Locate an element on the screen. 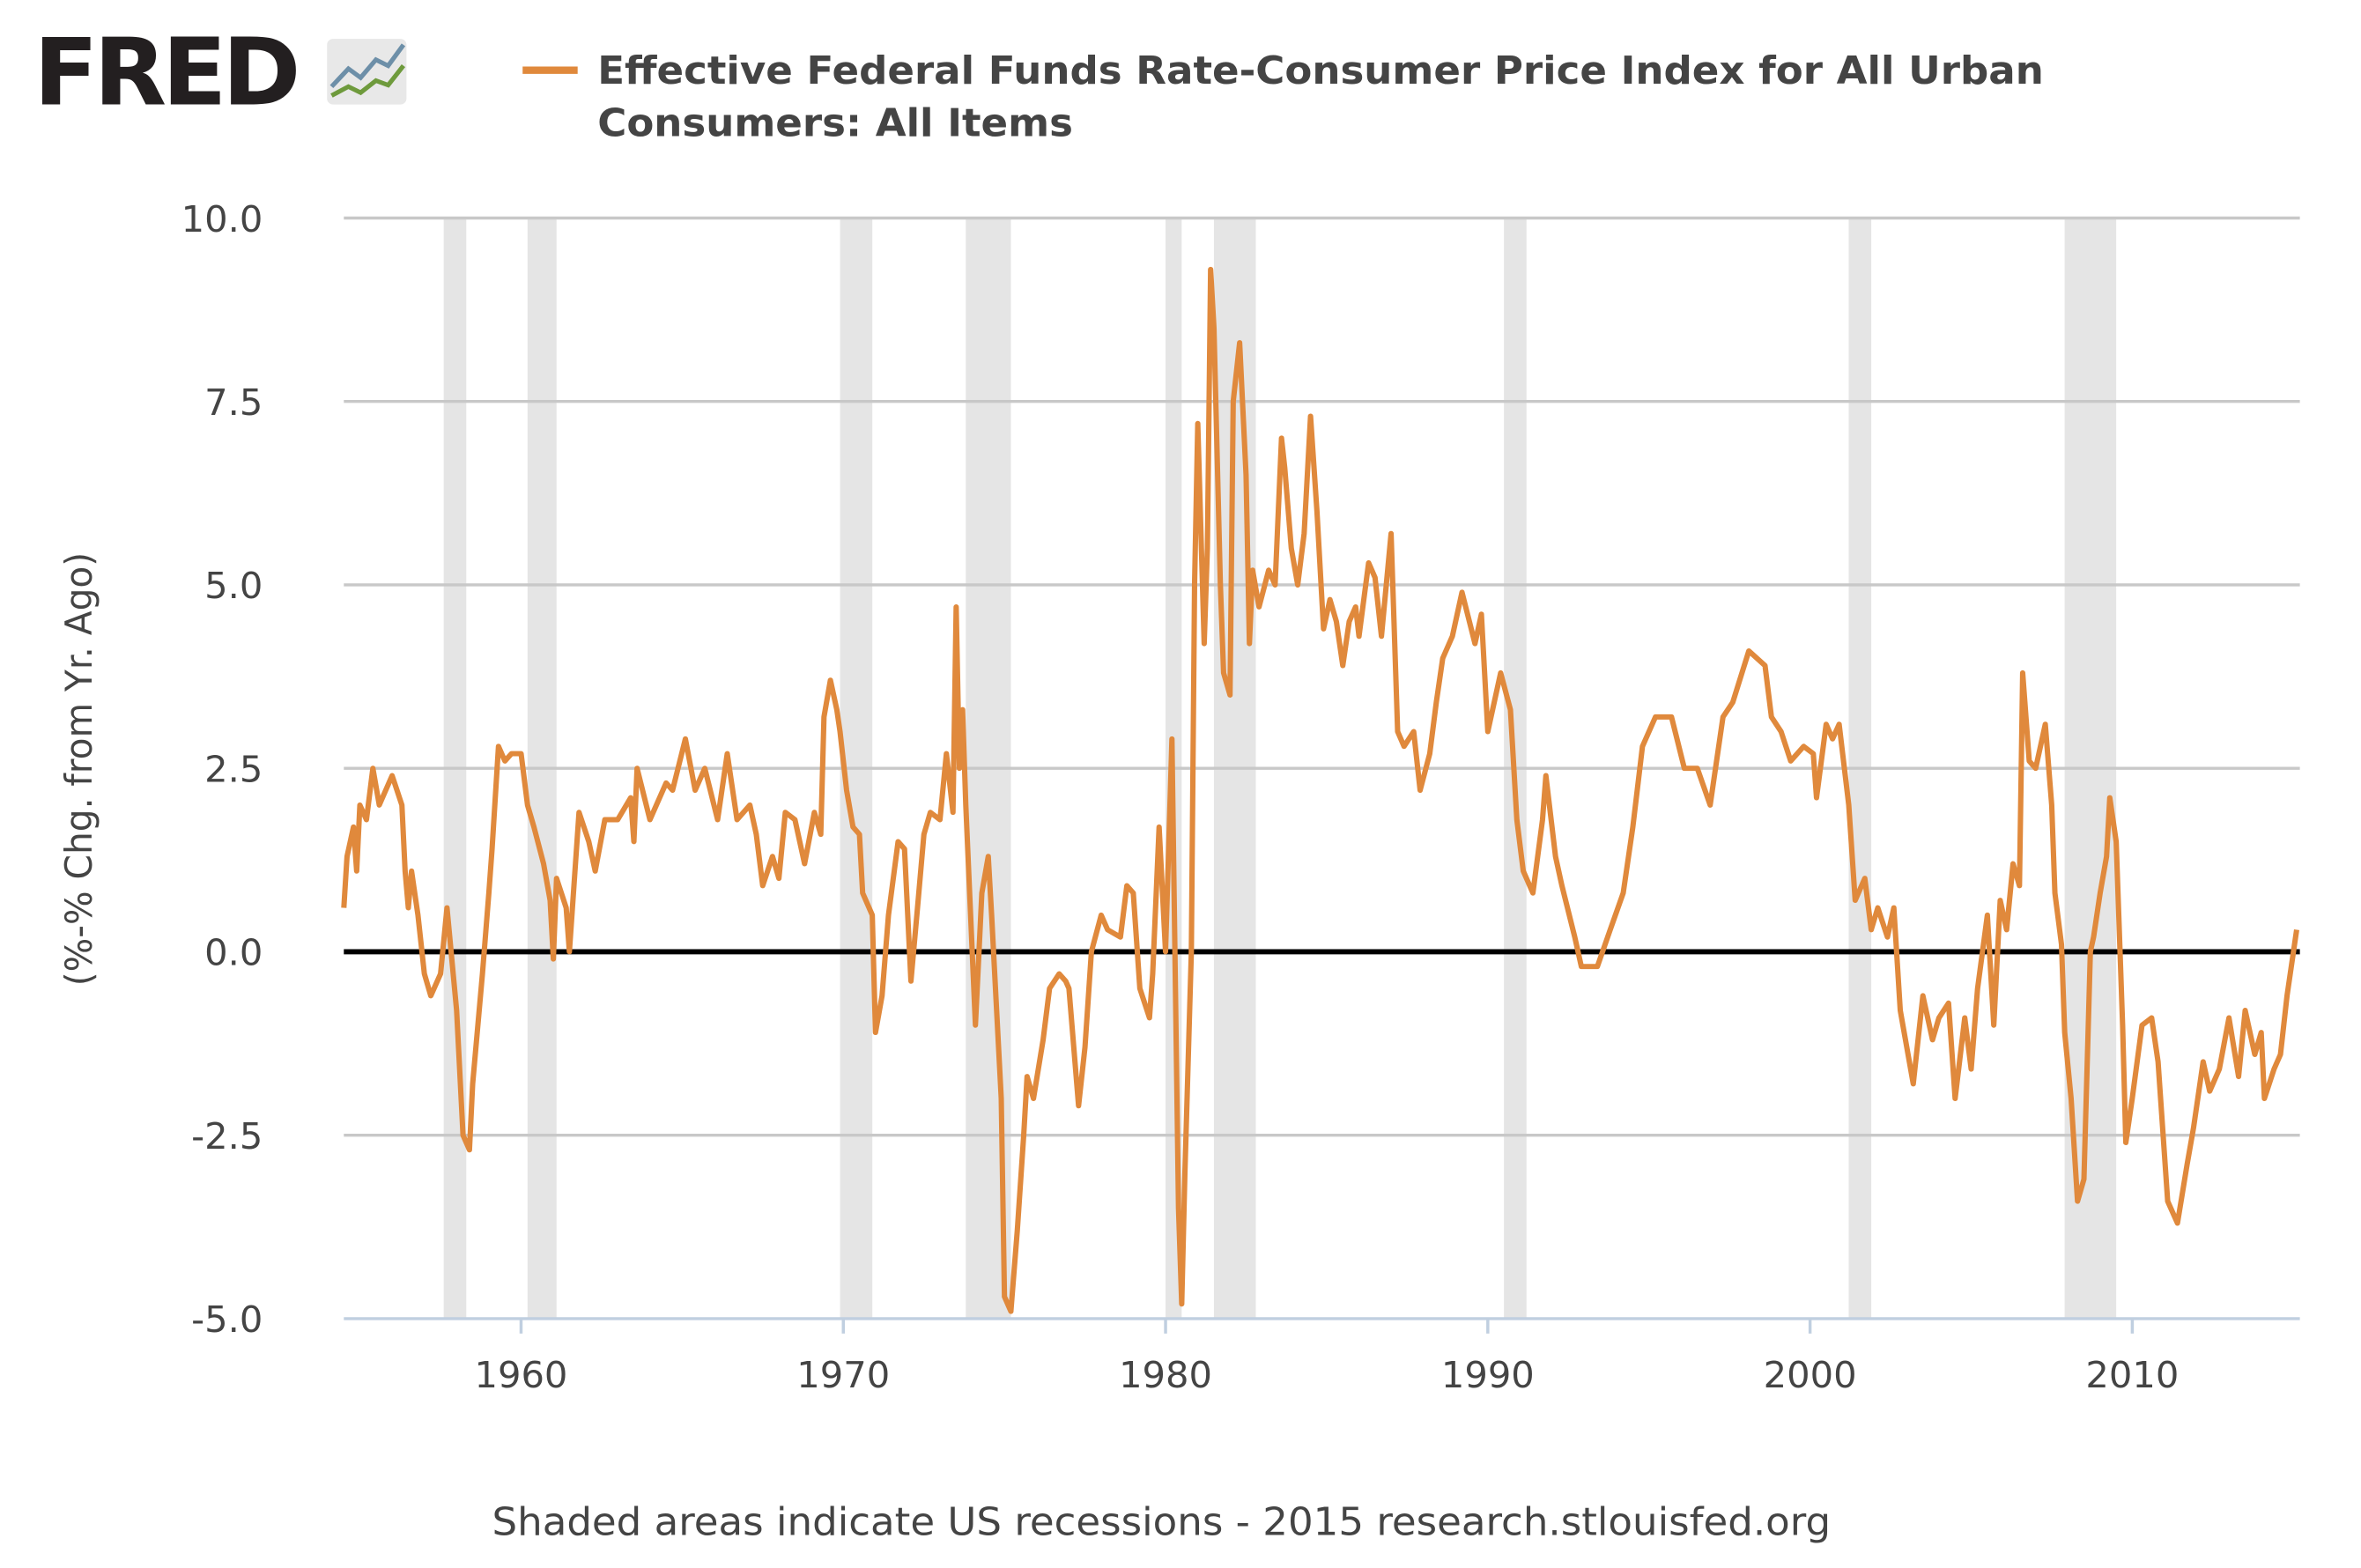 The image size is (2361, 1568). y-tick-label: -5.0 is located at coordinates (227, 1320).